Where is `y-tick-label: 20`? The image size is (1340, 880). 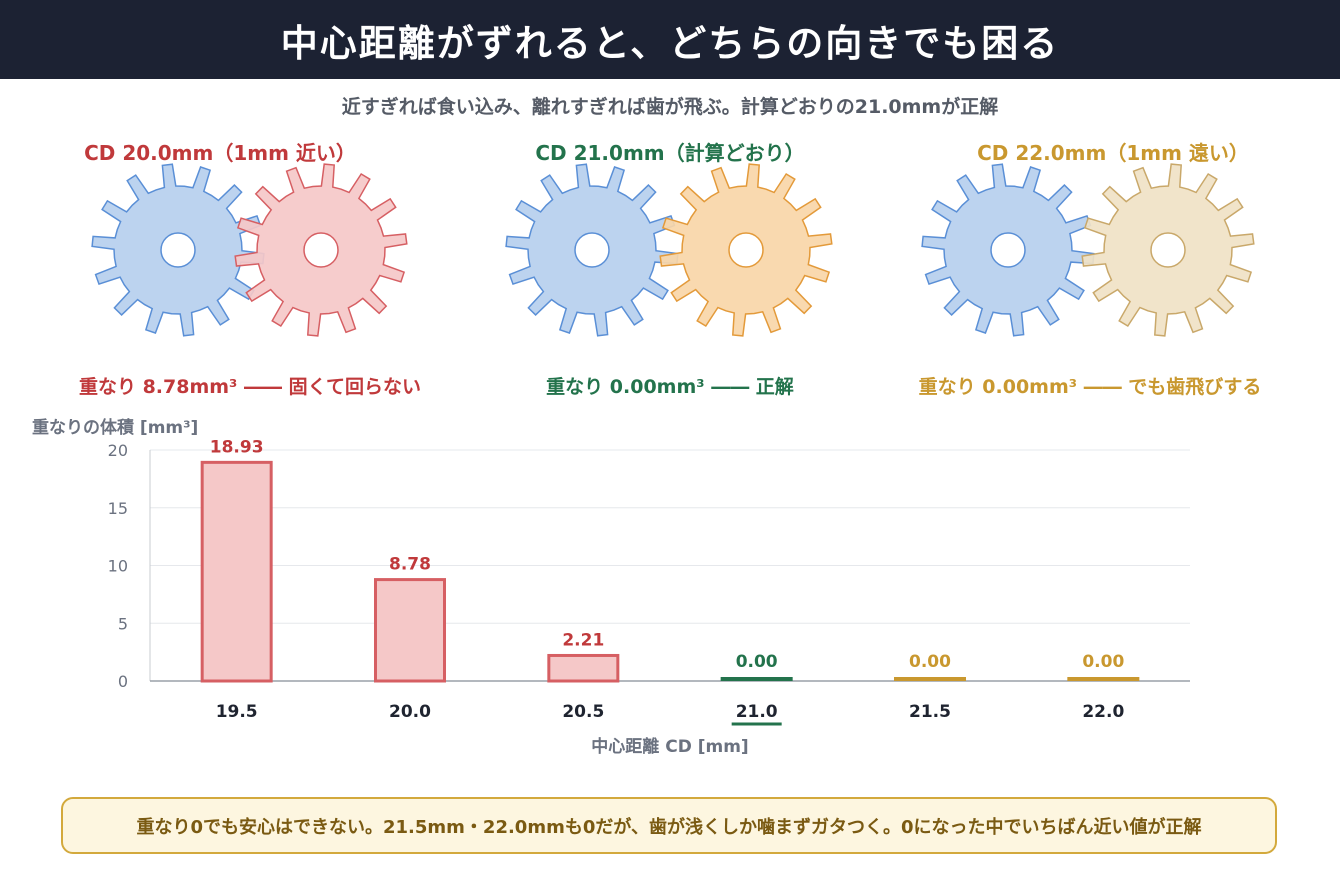 y-tick-label: 20 is located at coordinates (118, 450).